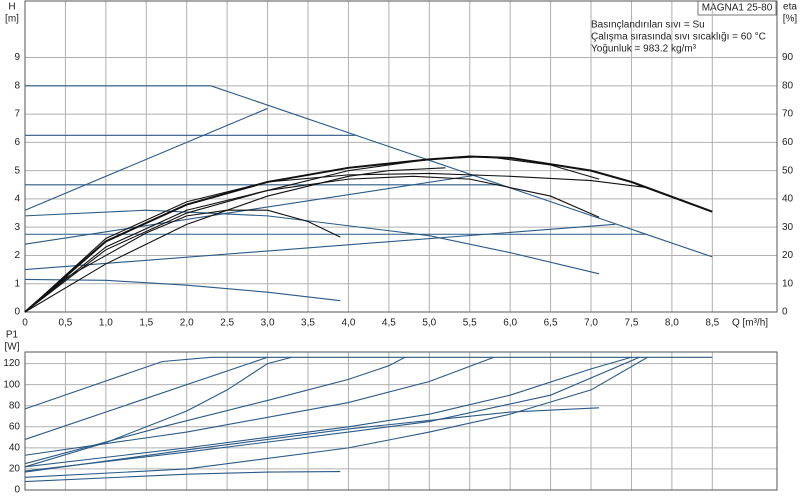 Image resolution: width=803 pixels, height=500 pixels. Describe the element at coordinates (551, 323) in the screenshot. I see `x-tick-label: 6,5` at that location.